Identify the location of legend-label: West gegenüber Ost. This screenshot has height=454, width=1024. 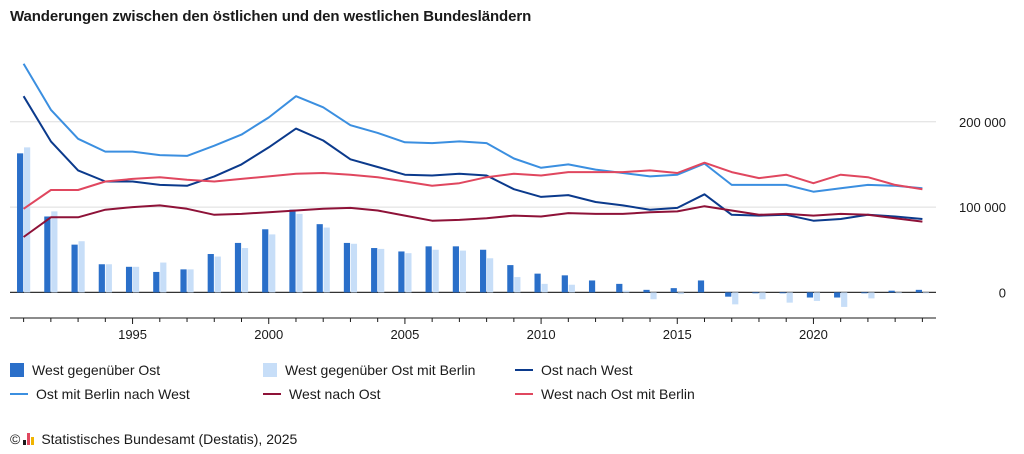
(96, 370).